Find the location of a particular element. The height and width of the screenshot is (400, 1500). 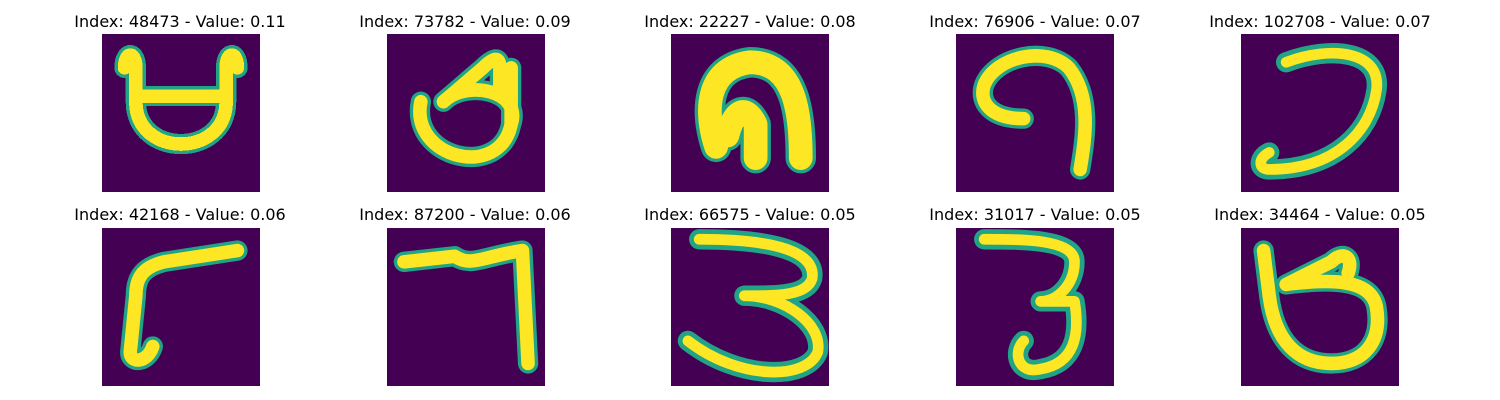

panel-title: Index: 102708 - Value: 0.07 is located at coordinates (1320, 21).